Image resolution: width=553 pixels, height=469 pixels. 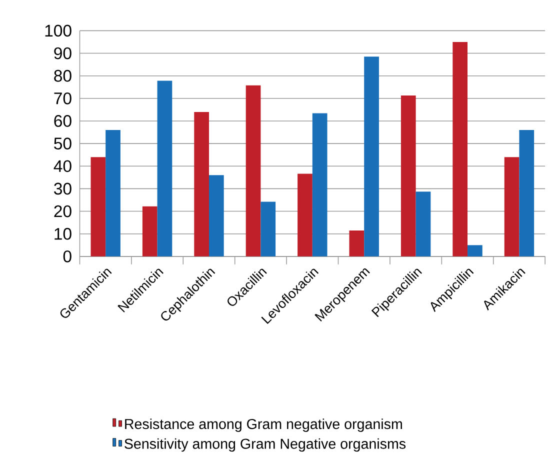 I want to click on y-tick-label: 60, so click(x=63, y=120).